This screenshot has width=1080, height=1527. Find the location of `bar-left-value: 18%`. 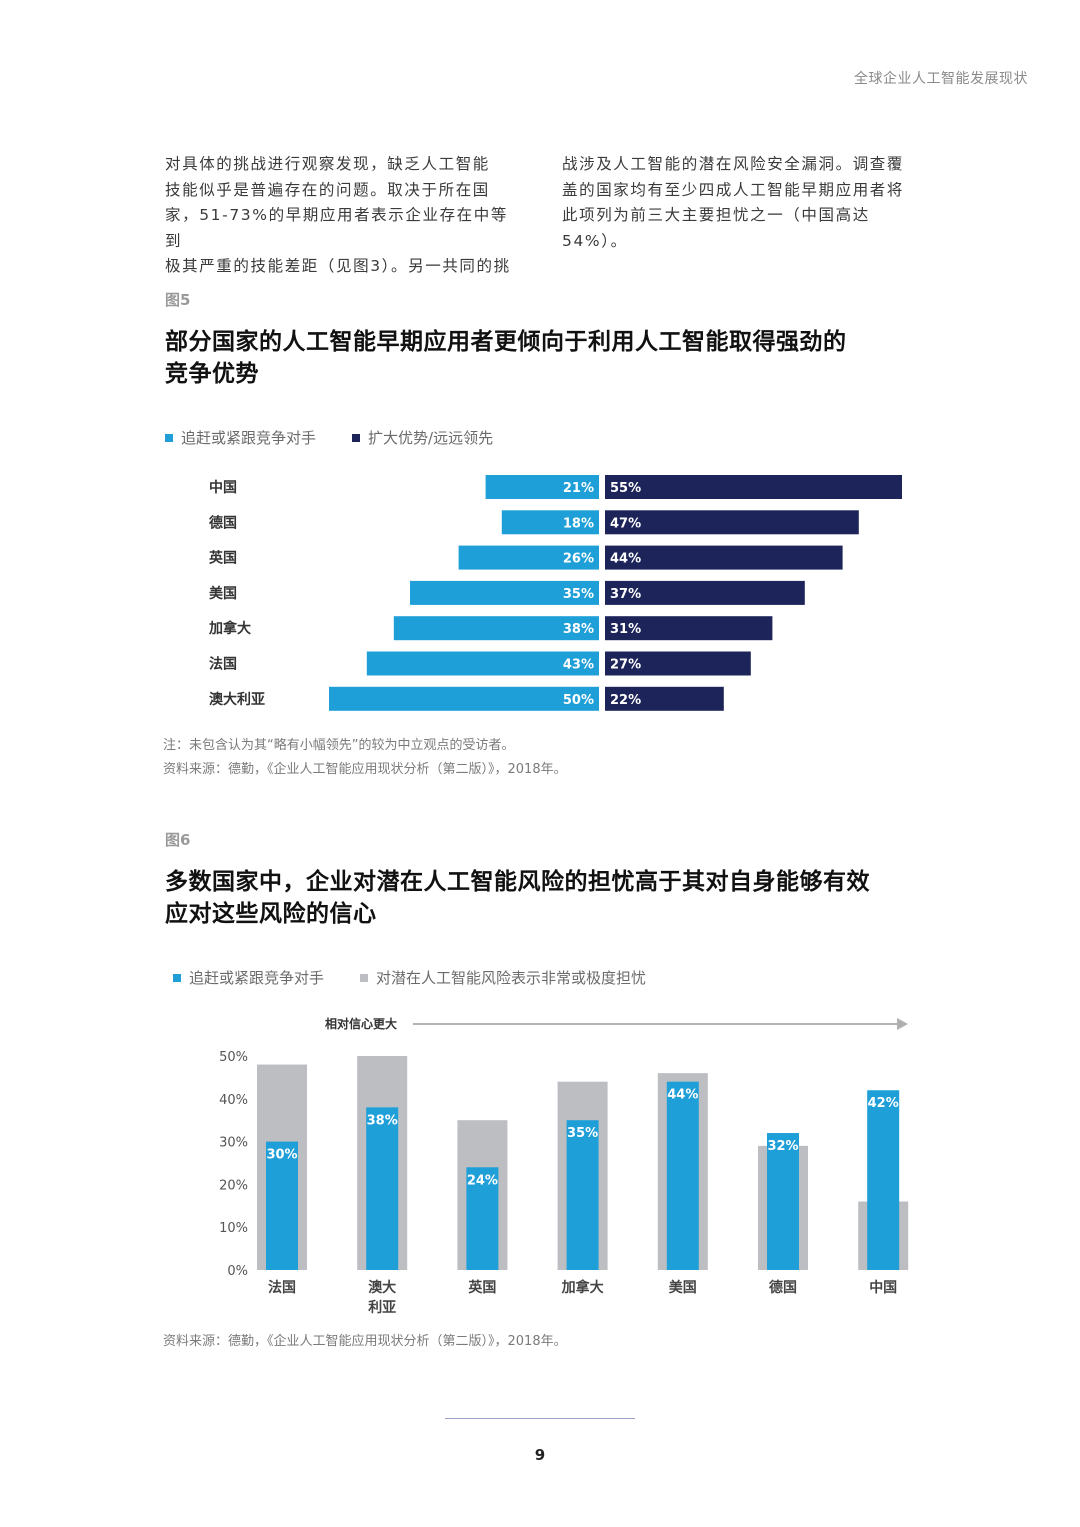

bar-left-value: 18% is located at coordinates (578, 523).